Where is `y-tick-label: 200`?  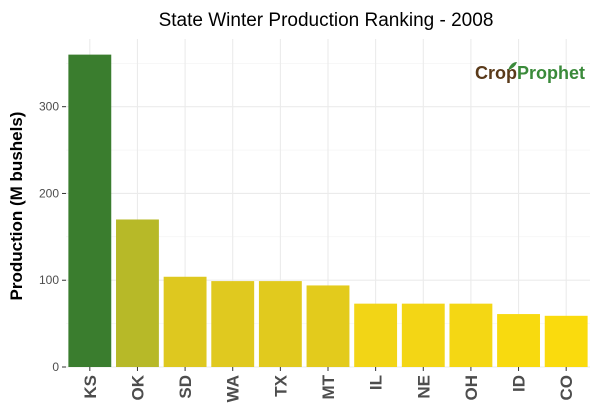
y-tick-label: 200 is located at coordinates (49, 193).